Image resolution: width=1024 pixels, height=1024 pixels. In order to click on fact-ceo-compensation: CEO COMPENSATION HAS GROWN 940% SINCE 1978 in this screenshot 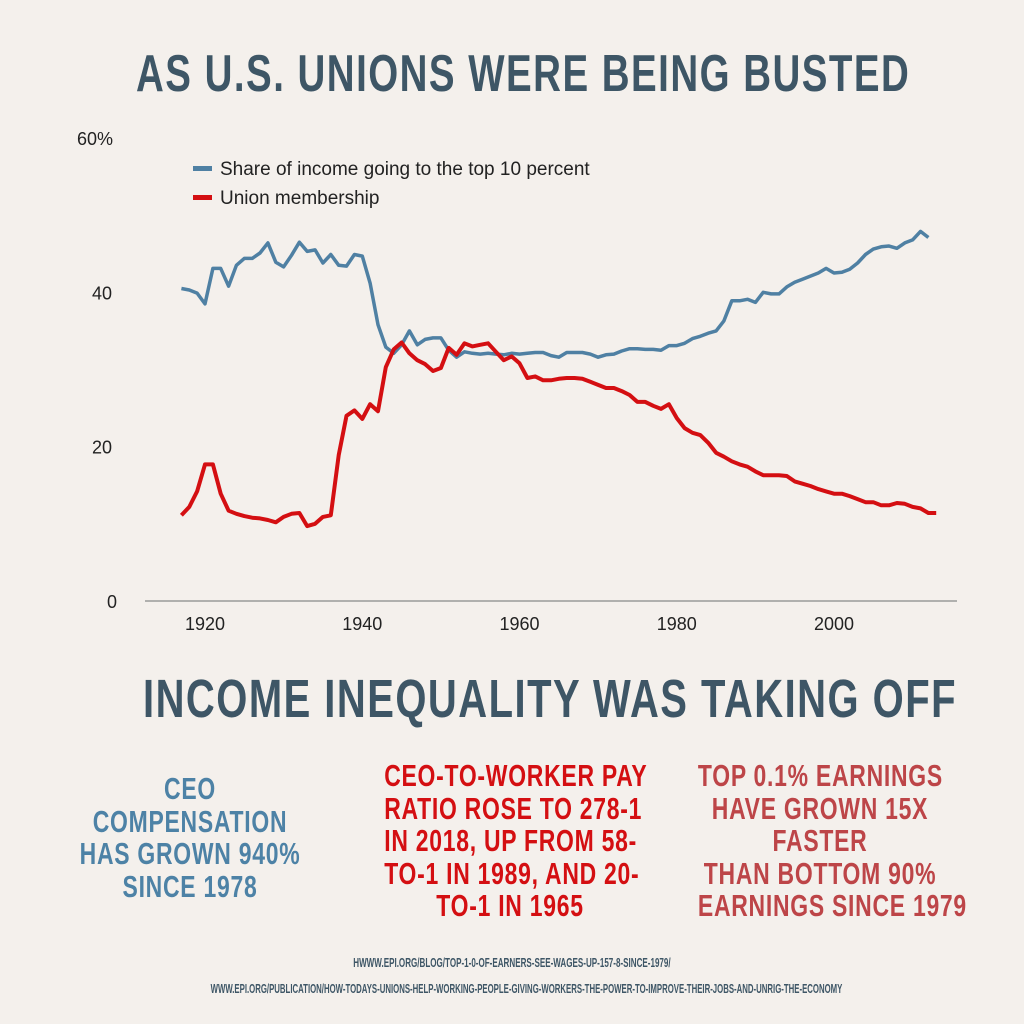, I will do `click(190, 837)`.